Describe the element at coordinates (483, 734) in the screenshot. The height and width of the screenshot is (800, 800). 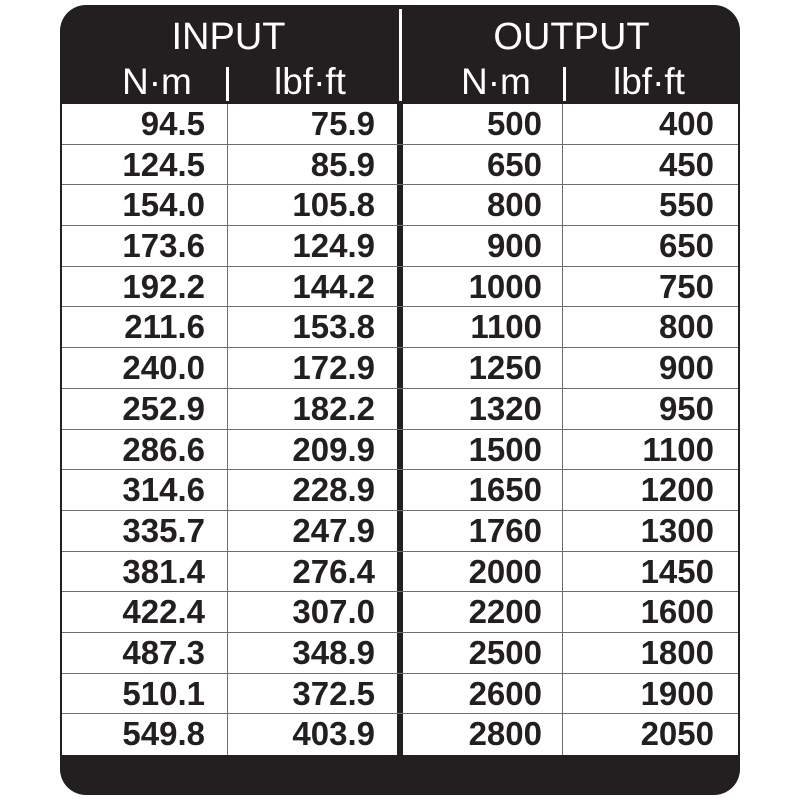
I see `cell-output-nm: 2800` at that location.